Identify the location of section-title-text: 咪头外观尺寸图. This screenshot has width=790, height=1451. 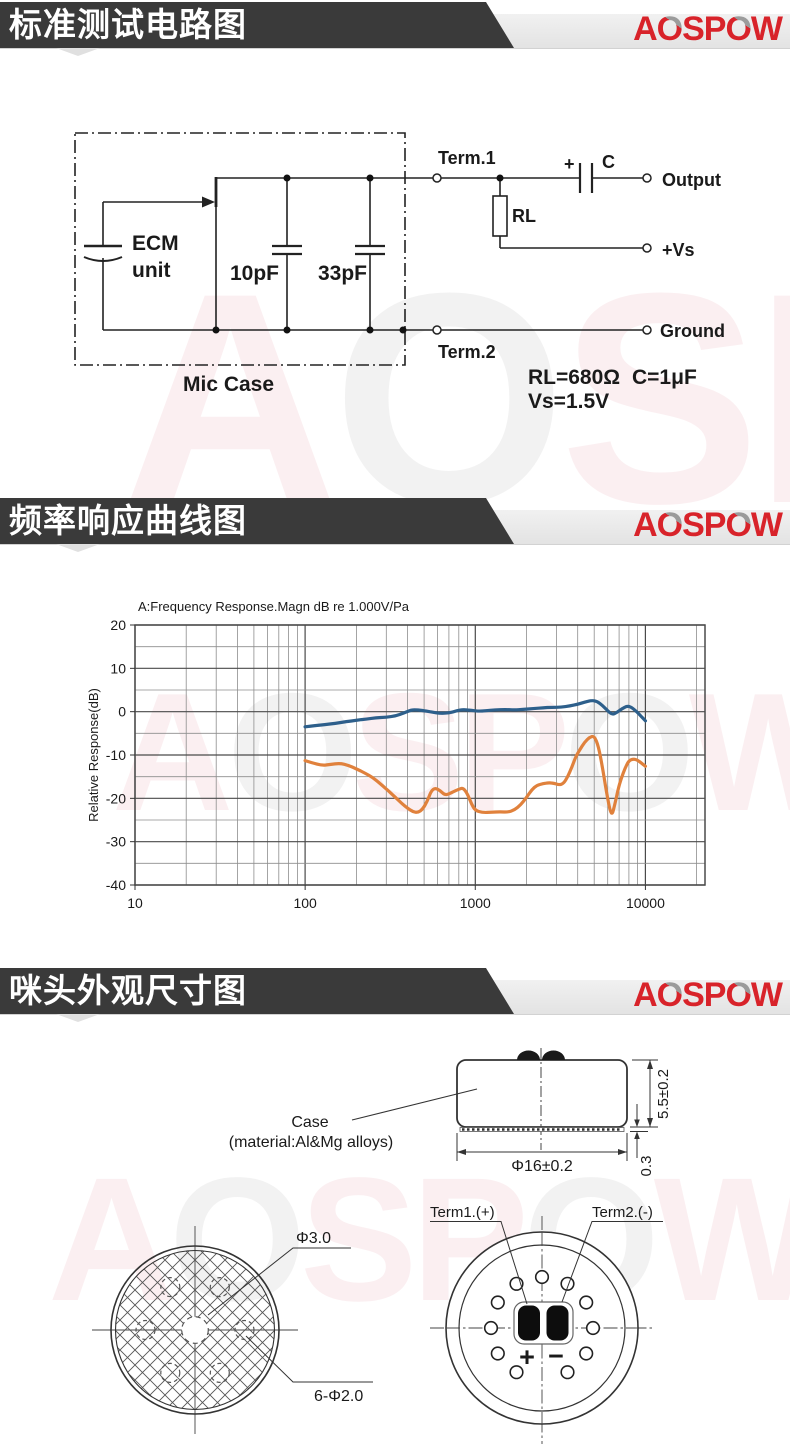
(128, 990).